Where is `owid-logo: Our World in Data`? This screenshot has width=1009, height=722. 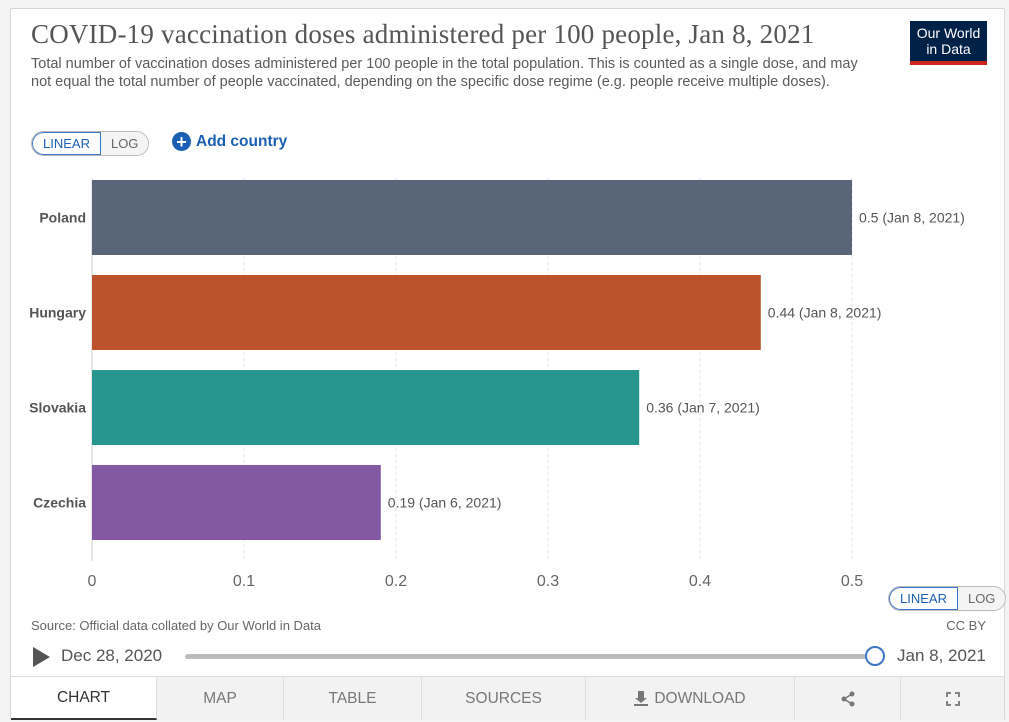 owid-logo: Our World in Data is located at coordinates (948, 43).